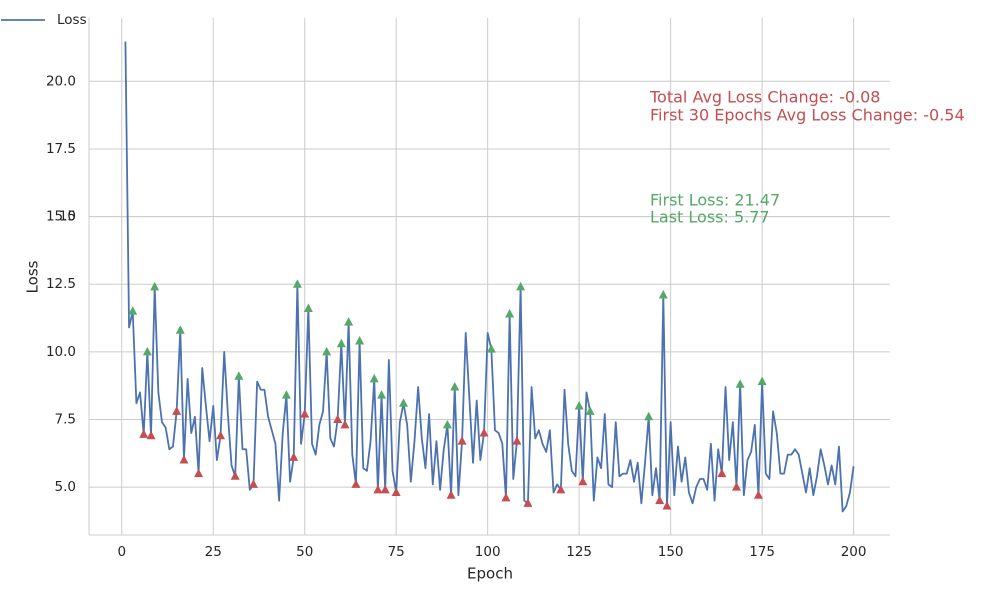 Image resolution: width=987 pixels, height=600 pixels. Describe the element at coordinates (764, 97) in the screenshot. I see `annotation: Total Avg Loss Change: -0.08` at that location.